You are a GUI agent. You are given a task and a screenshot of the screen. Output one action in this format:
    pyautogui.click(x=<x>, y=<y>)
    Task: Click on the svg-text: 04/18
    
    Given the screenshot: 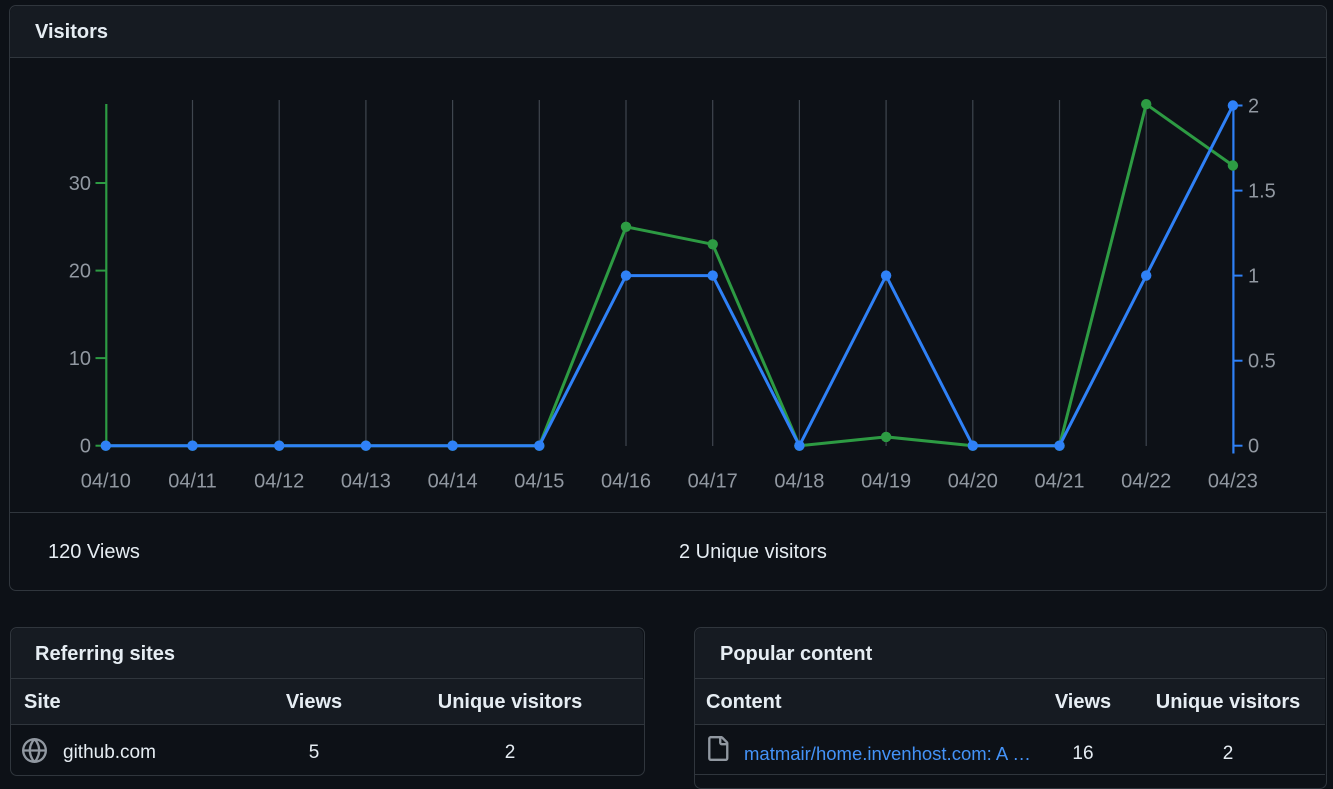 What is the action you would take?
    pyautogui.click(x=799, y=482)
    